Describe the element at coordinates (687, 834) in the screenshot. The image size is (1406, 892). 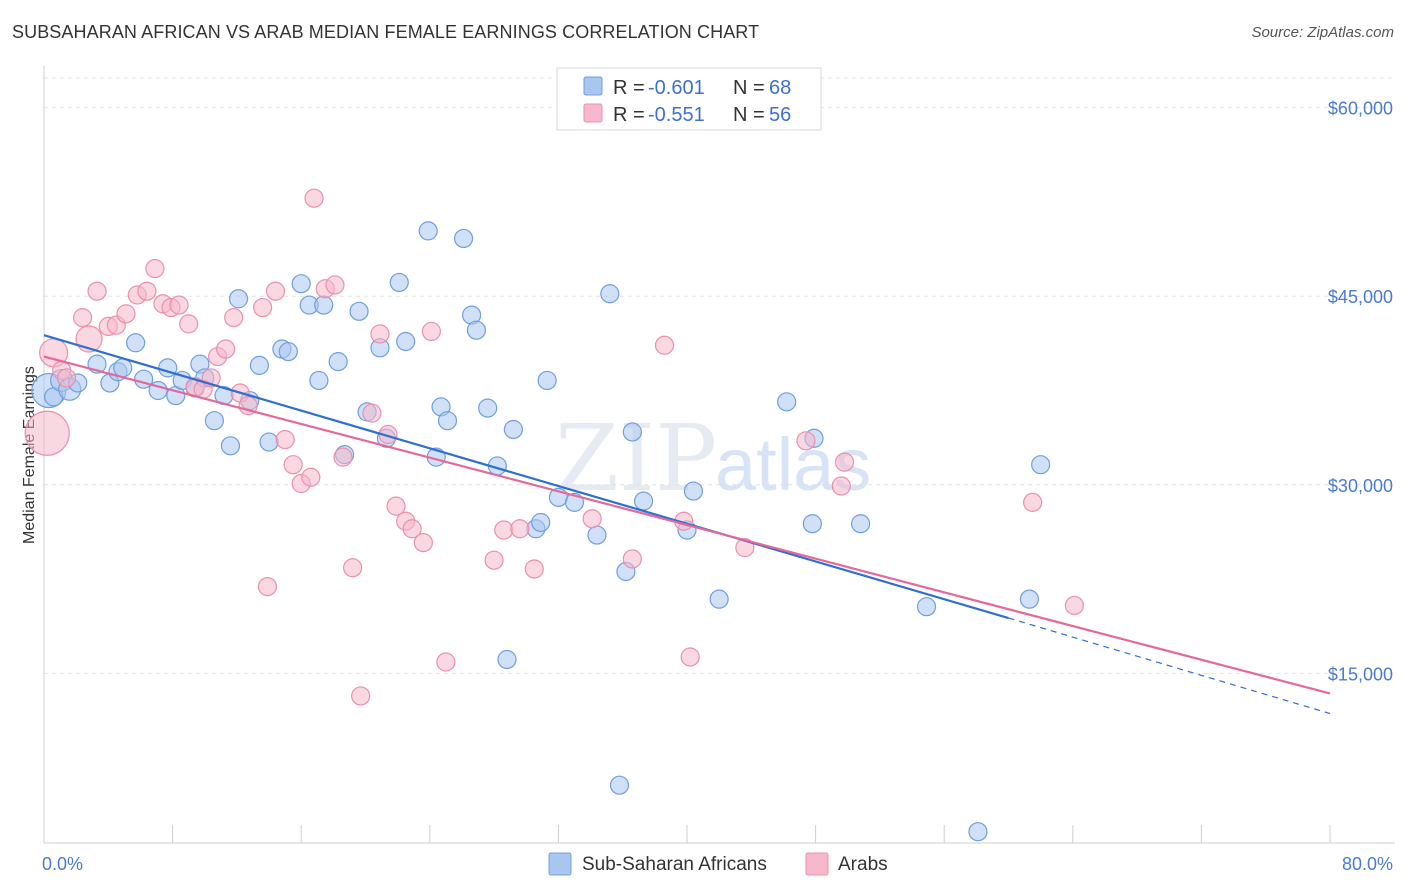
I see `x-ticks` at that location.